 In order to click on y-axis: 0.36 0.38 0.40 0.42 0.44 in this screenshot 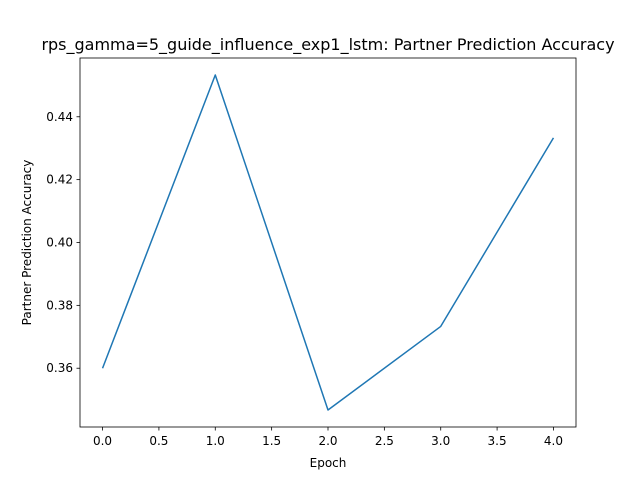, I will do `click(63, 242)`.